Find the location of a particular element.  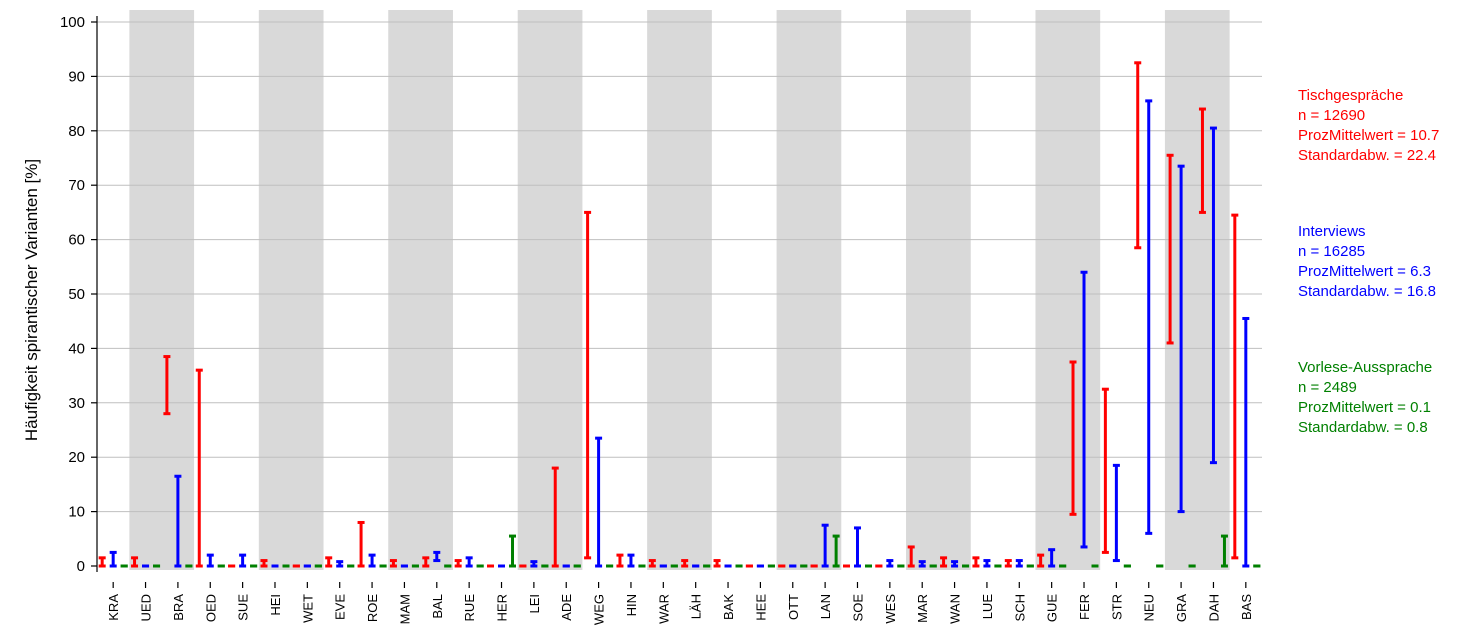

x-tick-label: HEI is located at coordinates (275, 605).